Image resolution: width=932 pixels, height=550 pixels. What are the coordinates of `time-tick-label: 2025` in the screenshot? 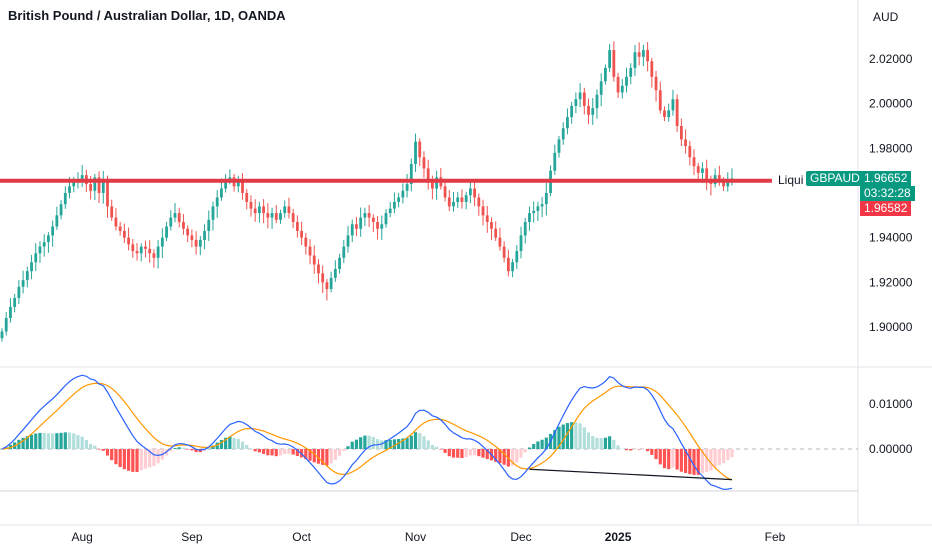 It's located at (618, 537).